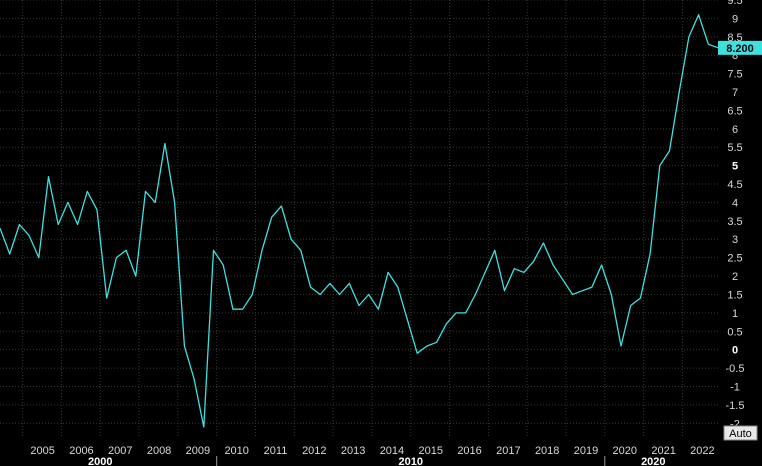 The image size is (762, 466). What do you see at coordinates (734, 148) in the screenshot?
I see `y-tick-label: 5.5` at bounding box center [734, 148].